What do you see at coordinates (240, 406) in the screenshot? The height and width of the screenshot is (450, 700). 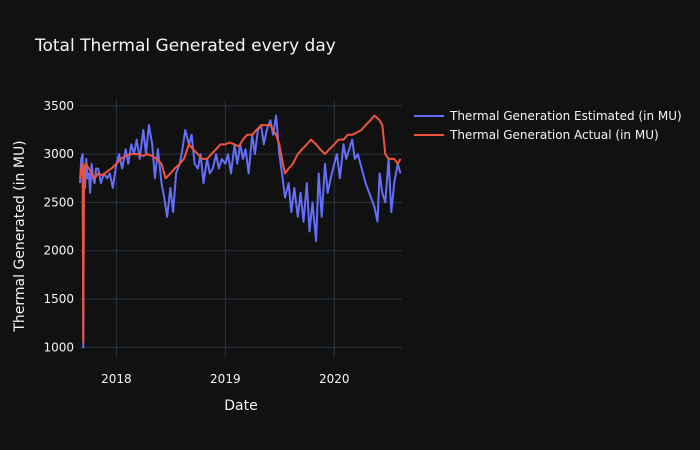 I see `x-axis-title: Date` at bounding box center [240, 406].